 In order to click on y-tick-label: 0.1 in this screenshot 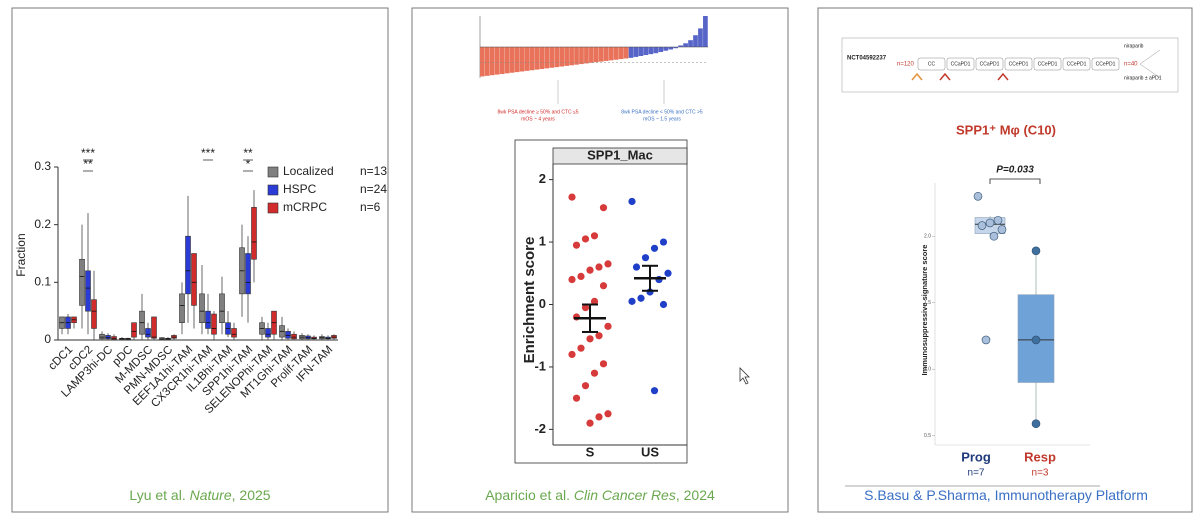, I will do `click(42, 282)`.